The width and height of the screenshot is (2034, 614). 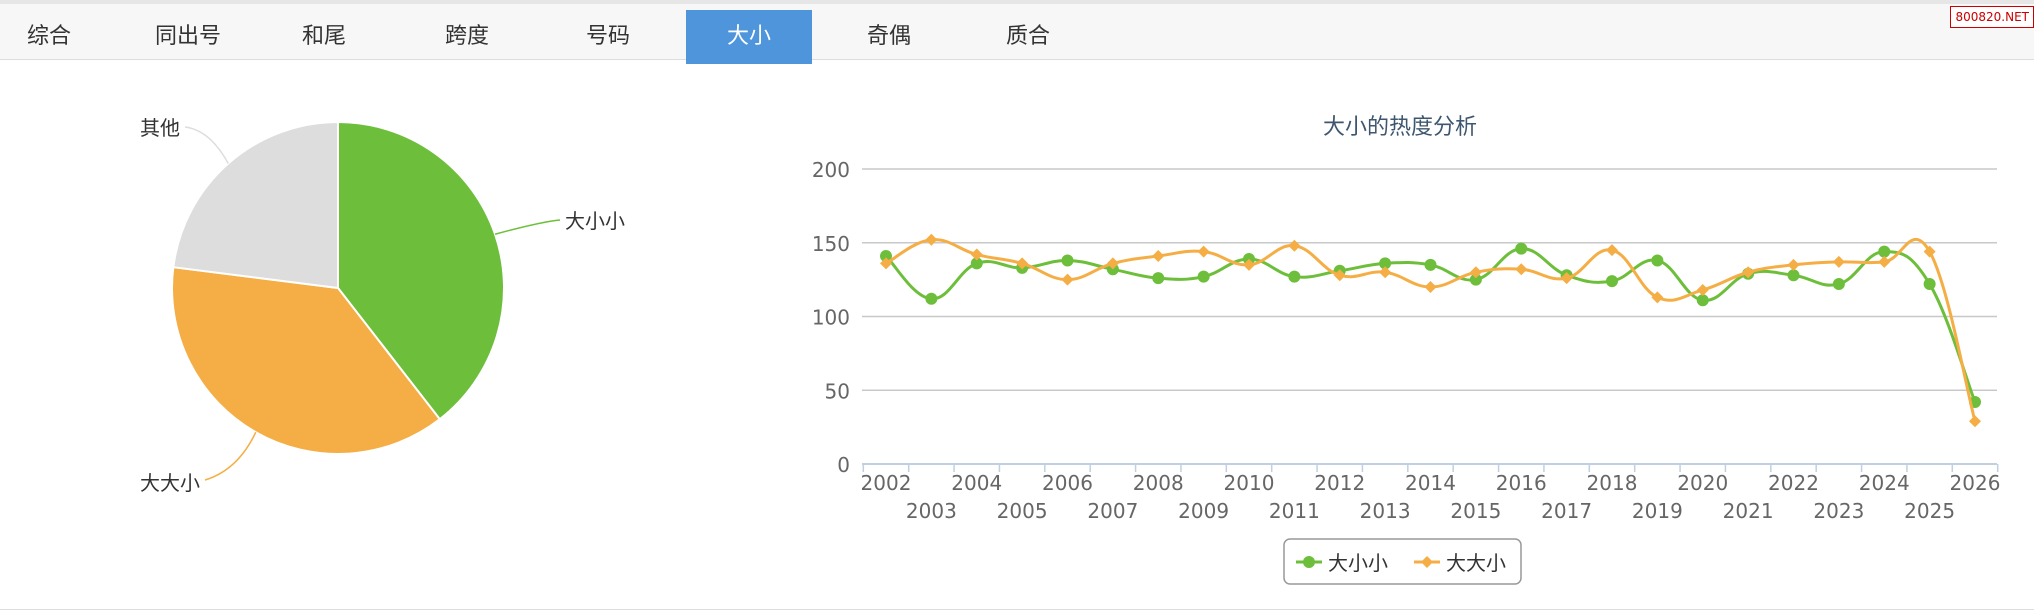 What do you see at coordinates (976, 483) in the screenshot?
I see `x-tick-label: 2004` at bounding box center [976, 483].